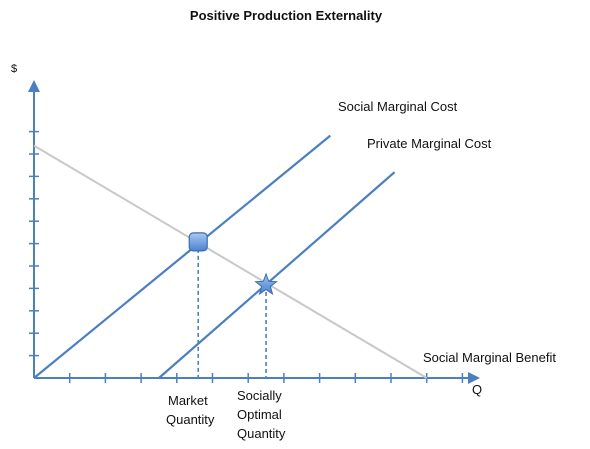  What do you see at coordinates (198, 242) in the screenshot?
I see `market-equilibrium-marker` at bounding box center [198, 242].